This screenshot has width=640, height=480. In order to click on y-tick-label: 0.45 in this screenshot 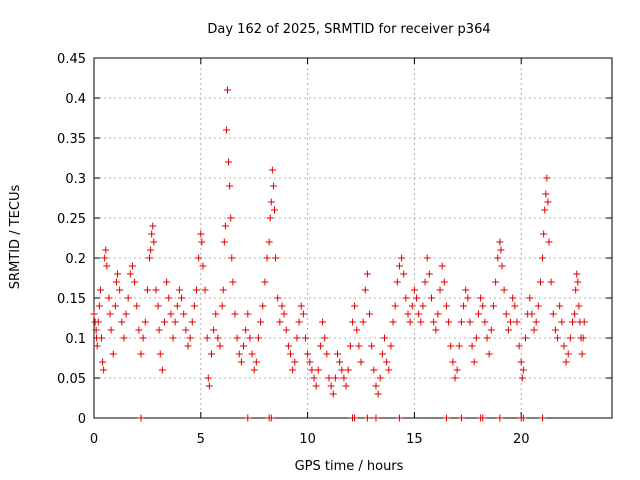, I will do `click(71, 59)`.